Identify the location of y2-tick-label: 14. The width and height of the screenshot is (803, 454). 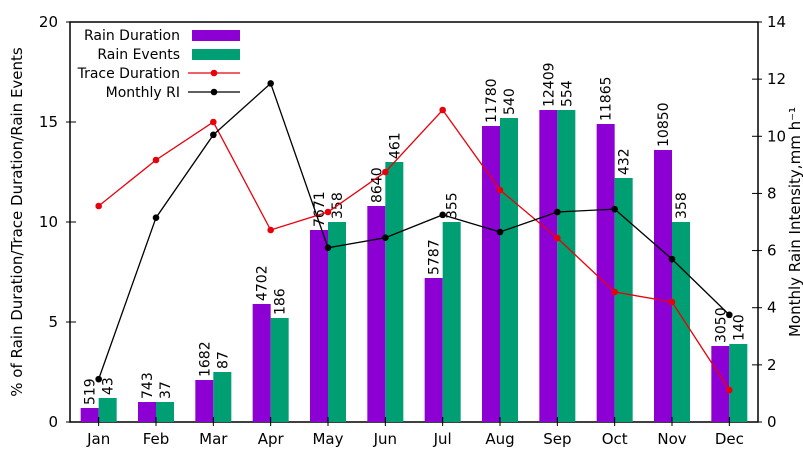
(776, 22).